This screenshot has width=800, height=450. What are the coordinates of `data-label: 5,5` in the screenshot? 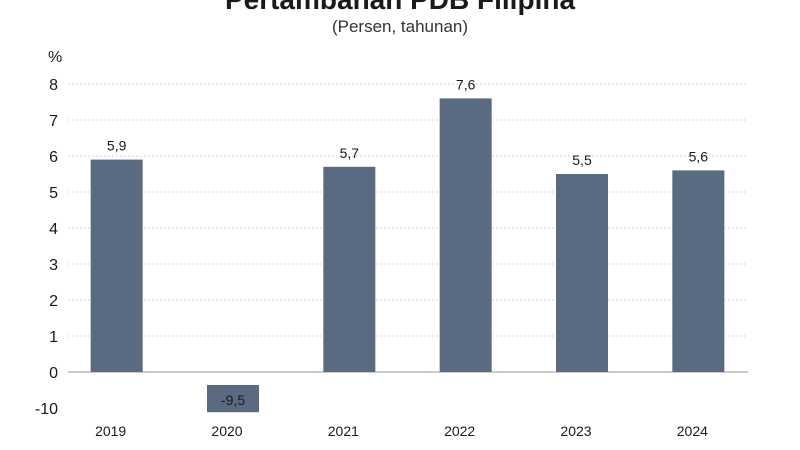 It's located at (582, 160).